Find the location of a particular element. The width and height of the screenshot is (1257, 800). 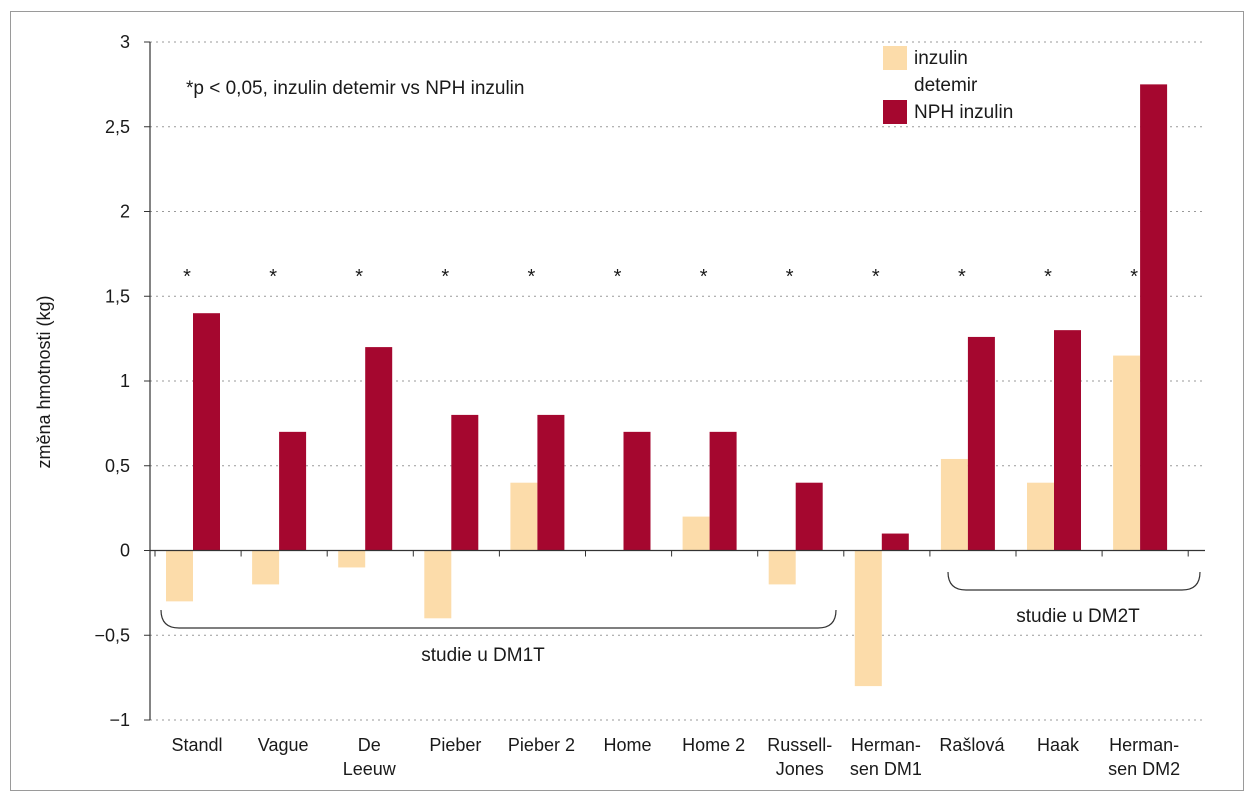

legend-swatch-nph is located at coordinates (895, 112).